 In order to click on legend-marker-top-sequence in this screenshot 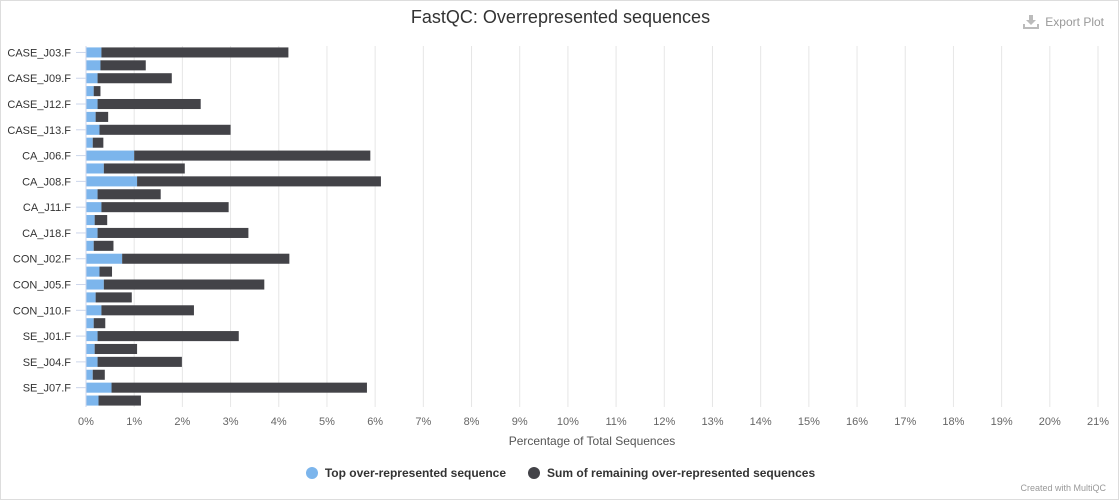, I will do `click(311, 473)`.